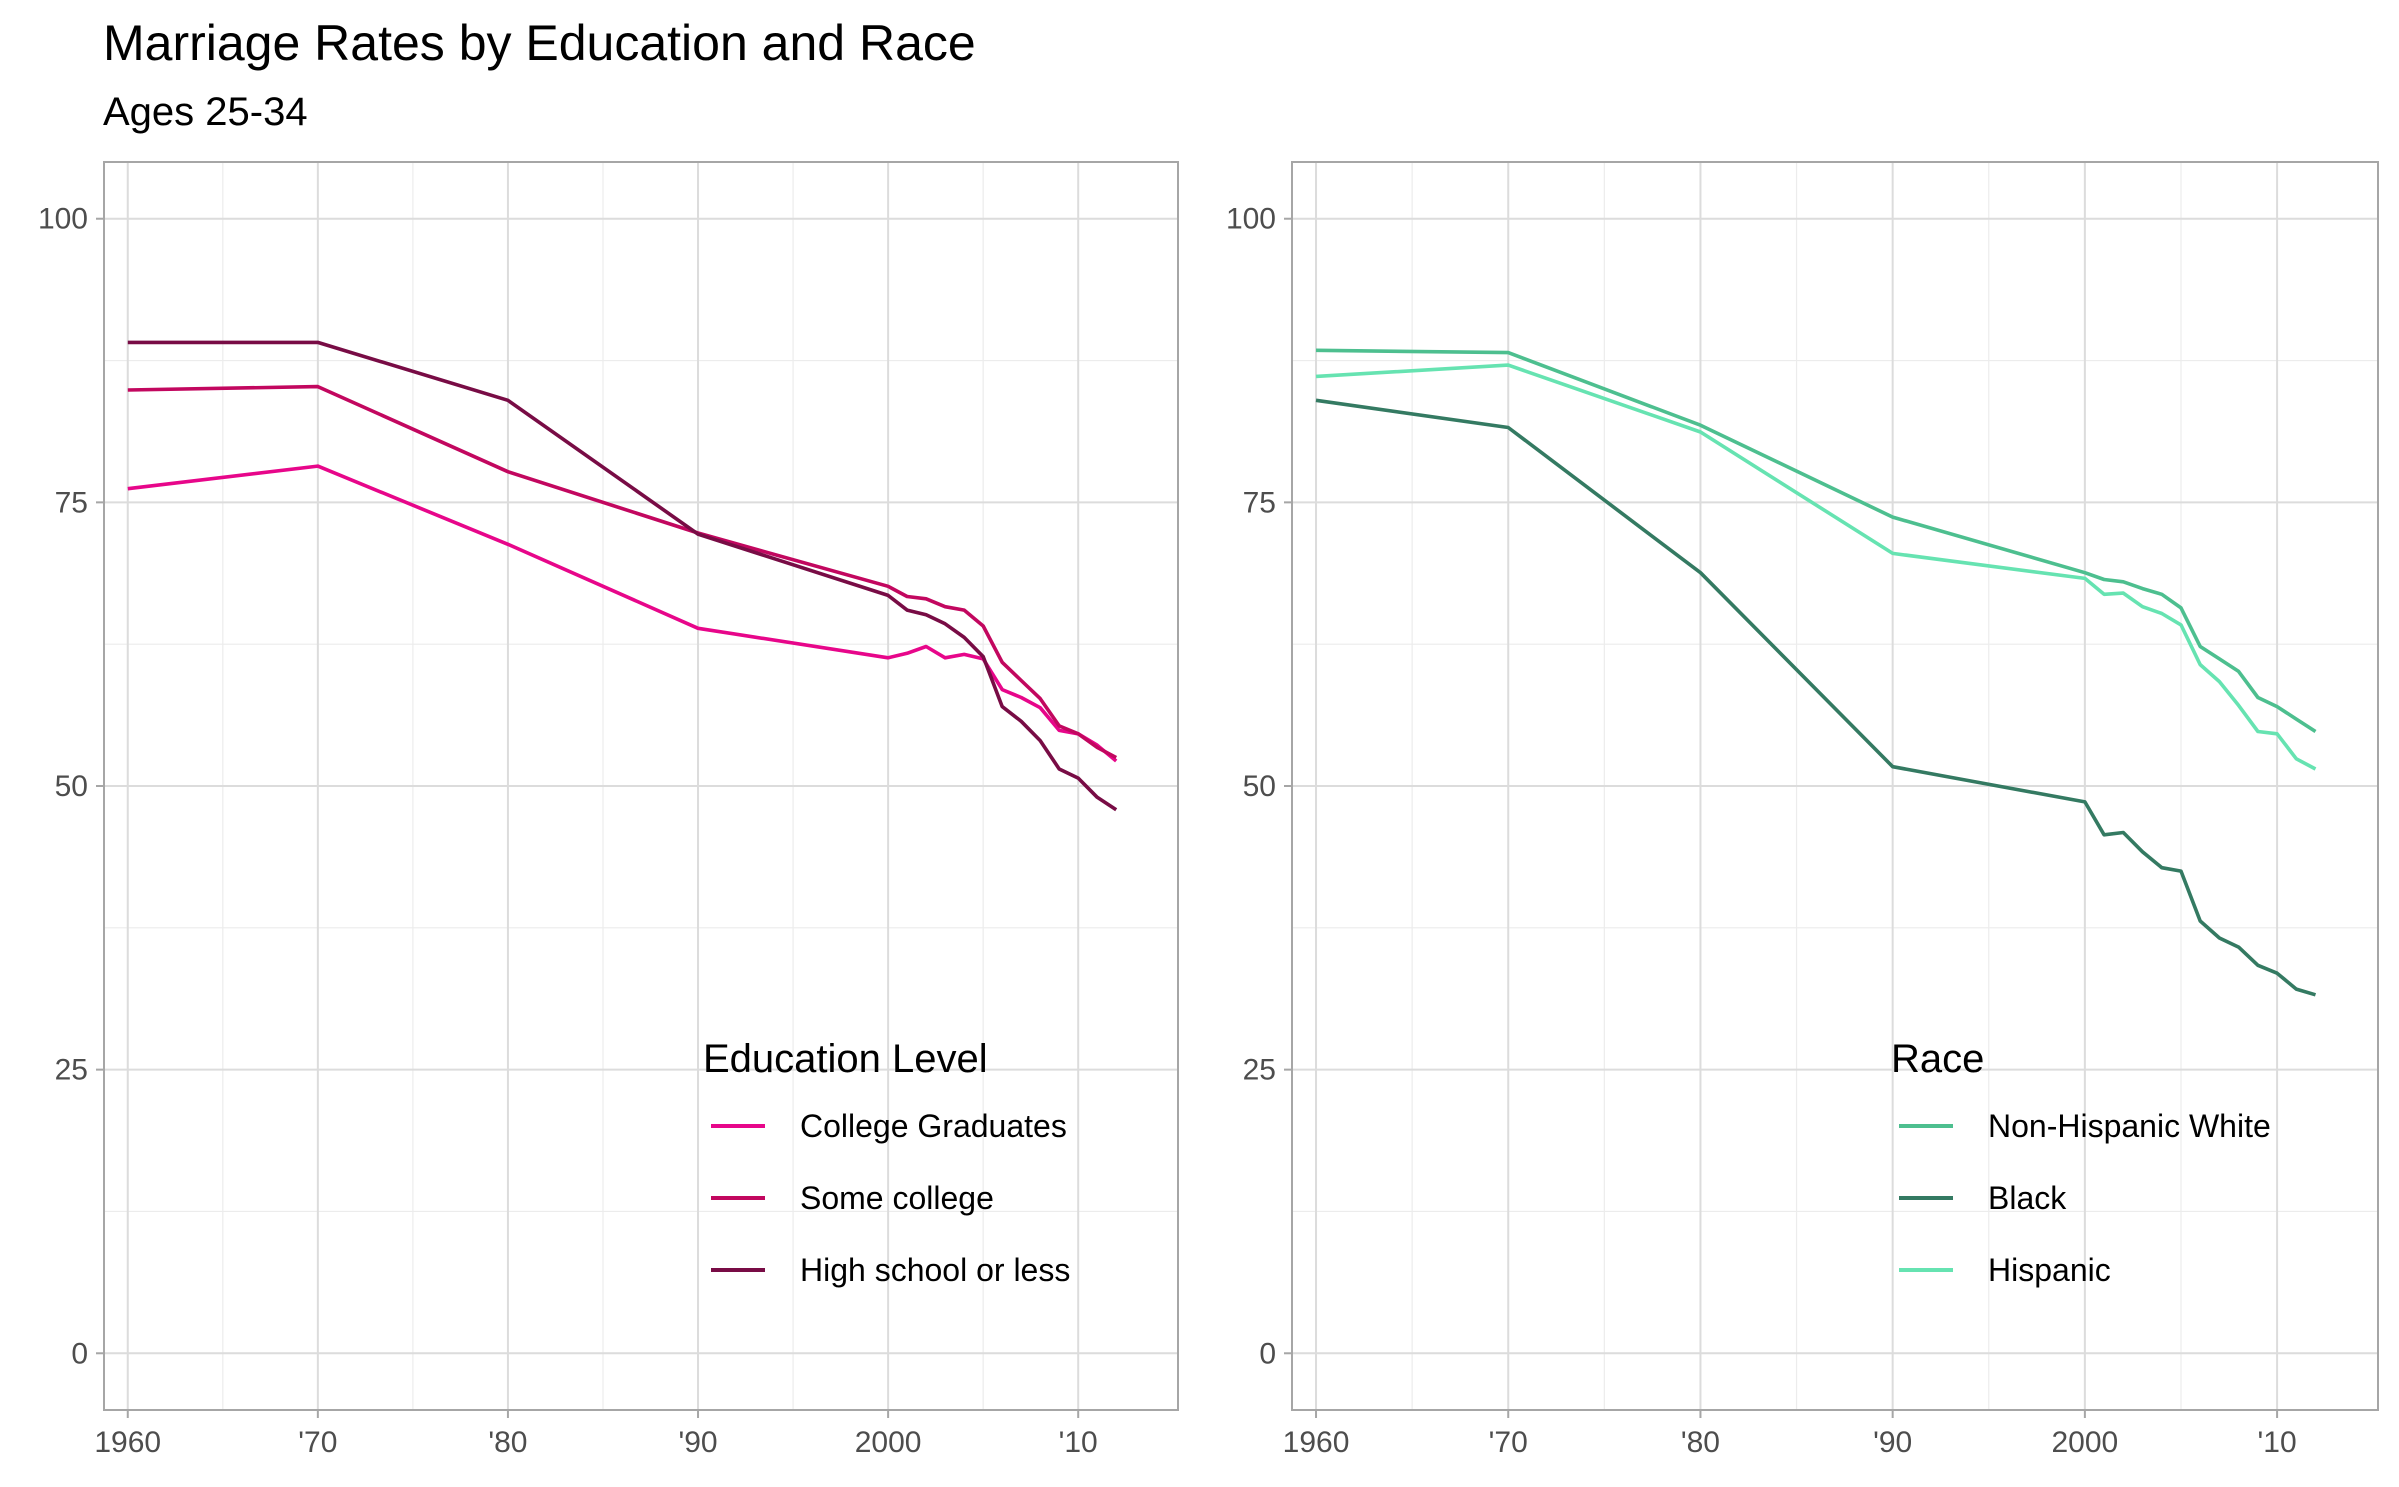 This screenshot has width=2399, height=1487. What do you see at coordinates (897, 1198) in the screenshot?
I see `legend-label: Some college` at bounding box center [897, 1198].